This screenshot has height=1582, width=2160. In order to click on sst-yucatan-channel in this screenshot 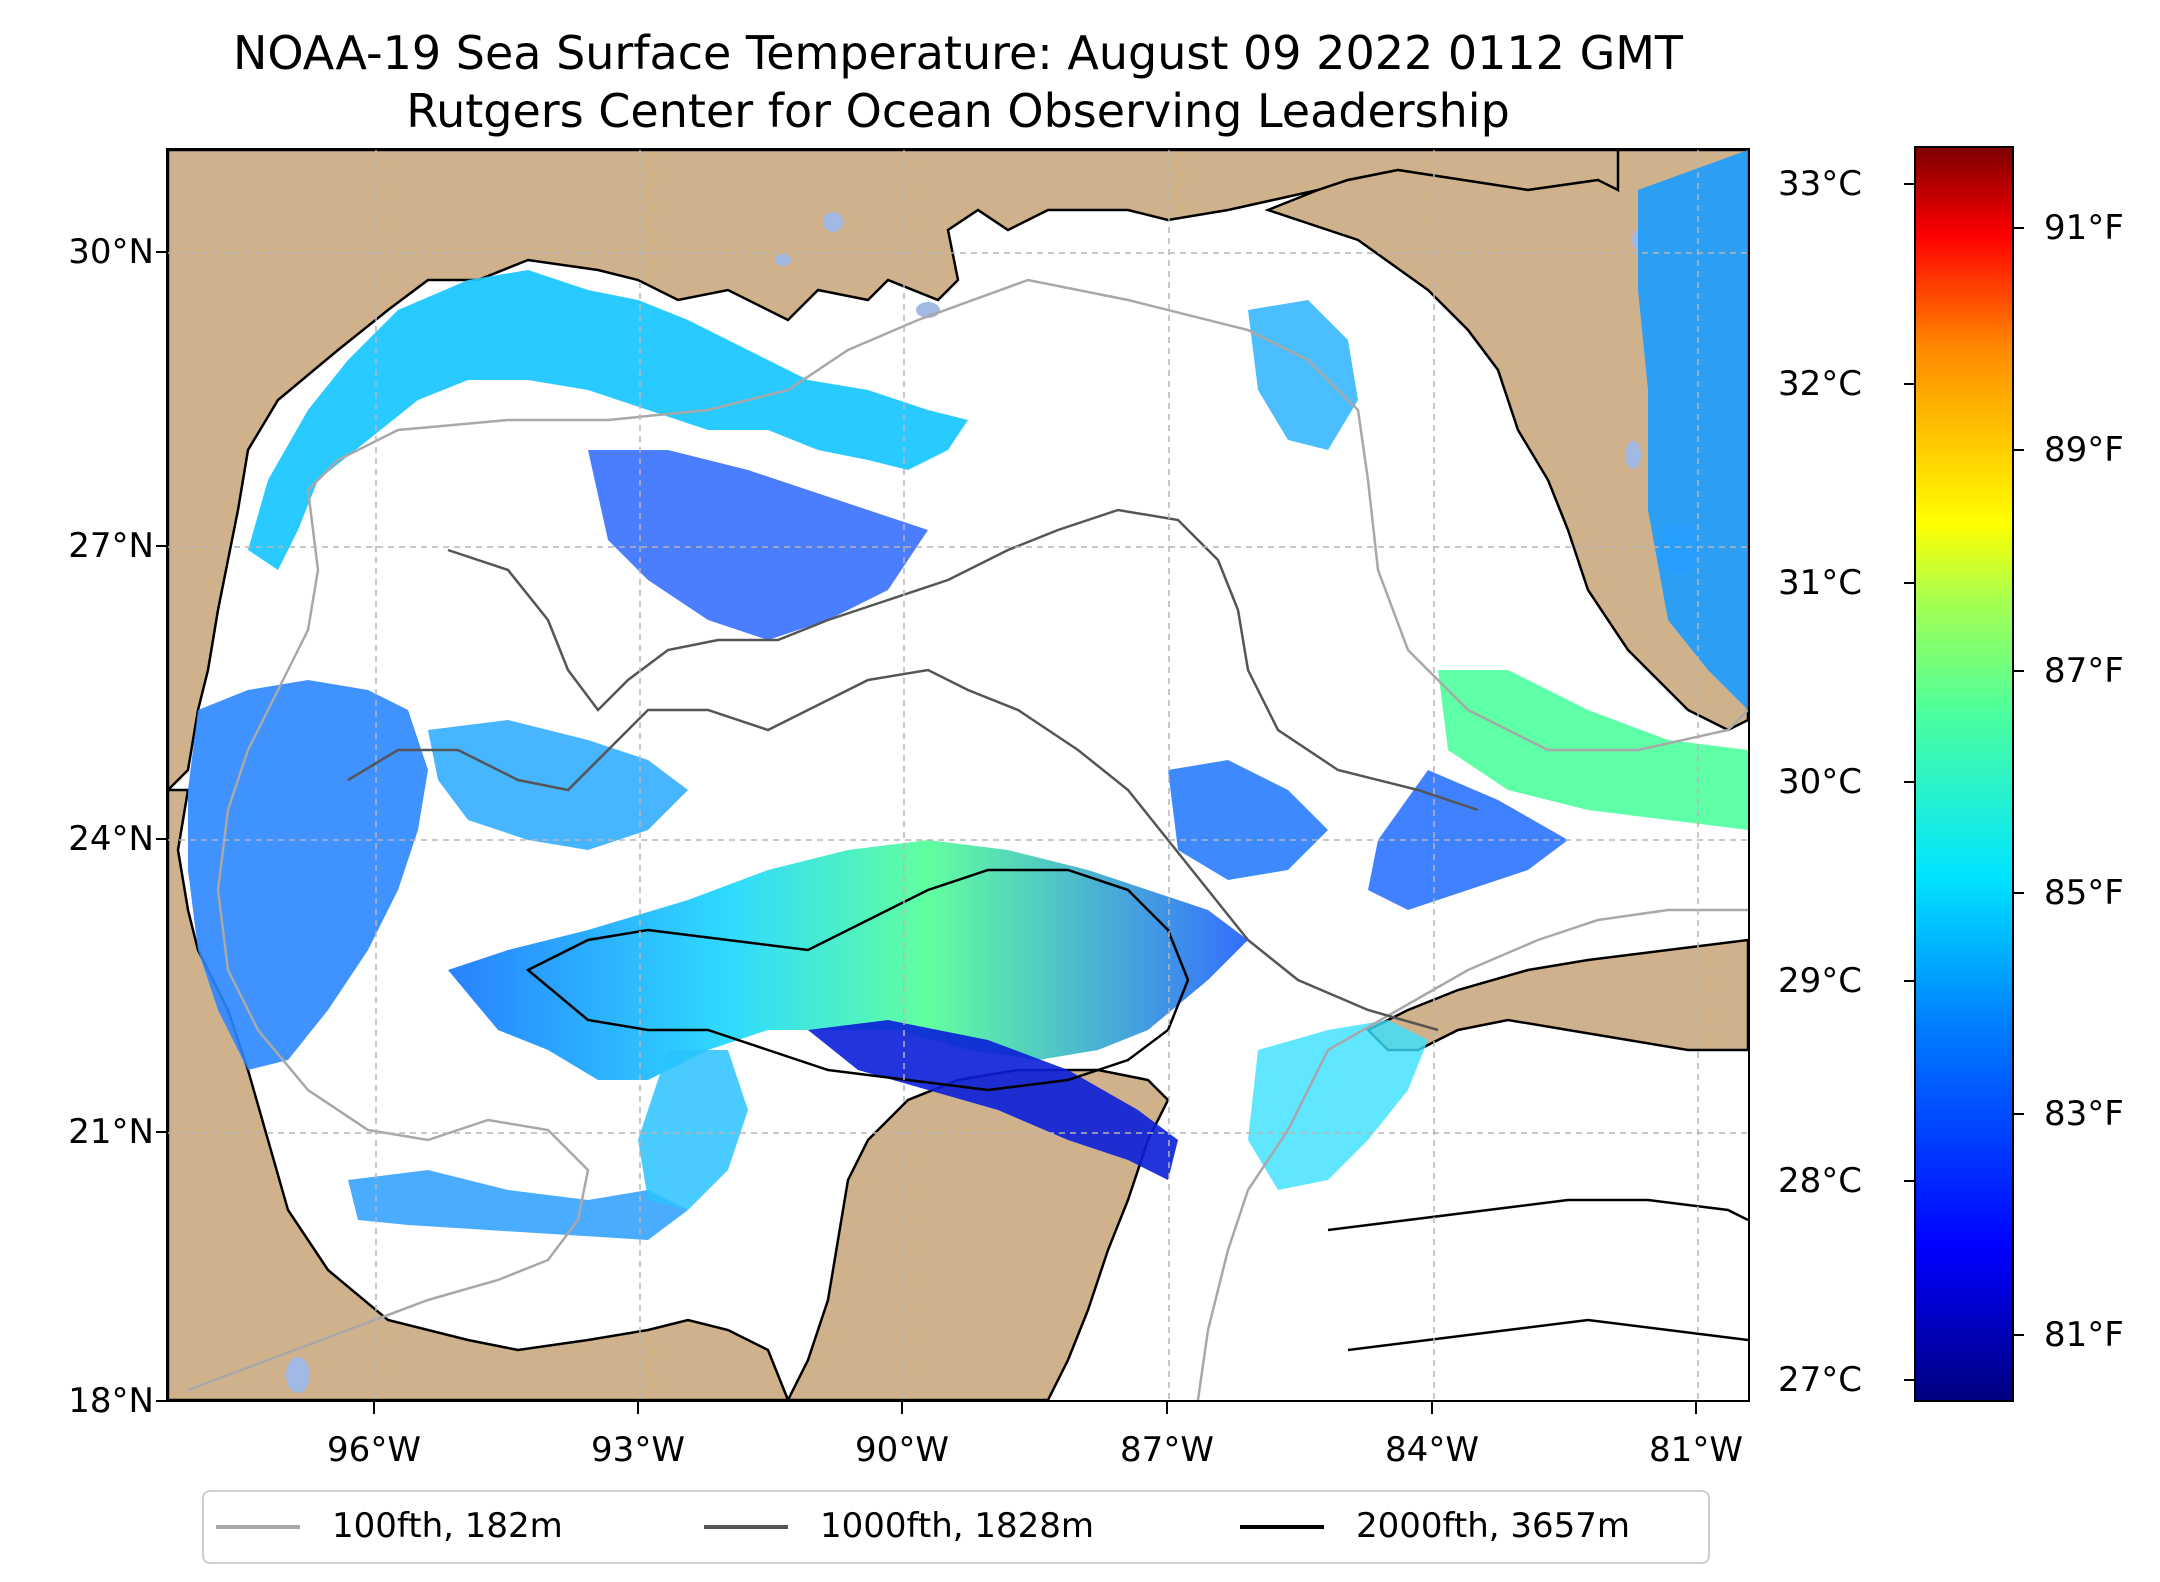, I will do `click(1338, 1105)`.